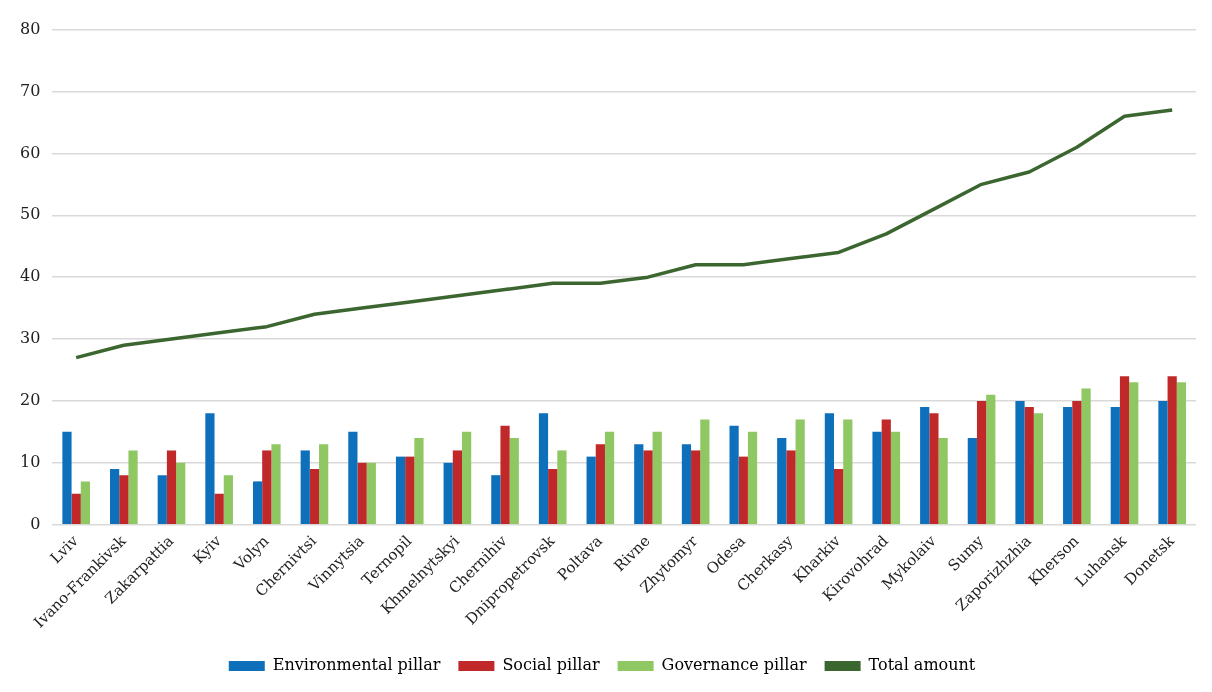 Image resolution: width=1212 pixels, height=692 pixels. I want to click on legend-label: Total amount, so click(922, 665).